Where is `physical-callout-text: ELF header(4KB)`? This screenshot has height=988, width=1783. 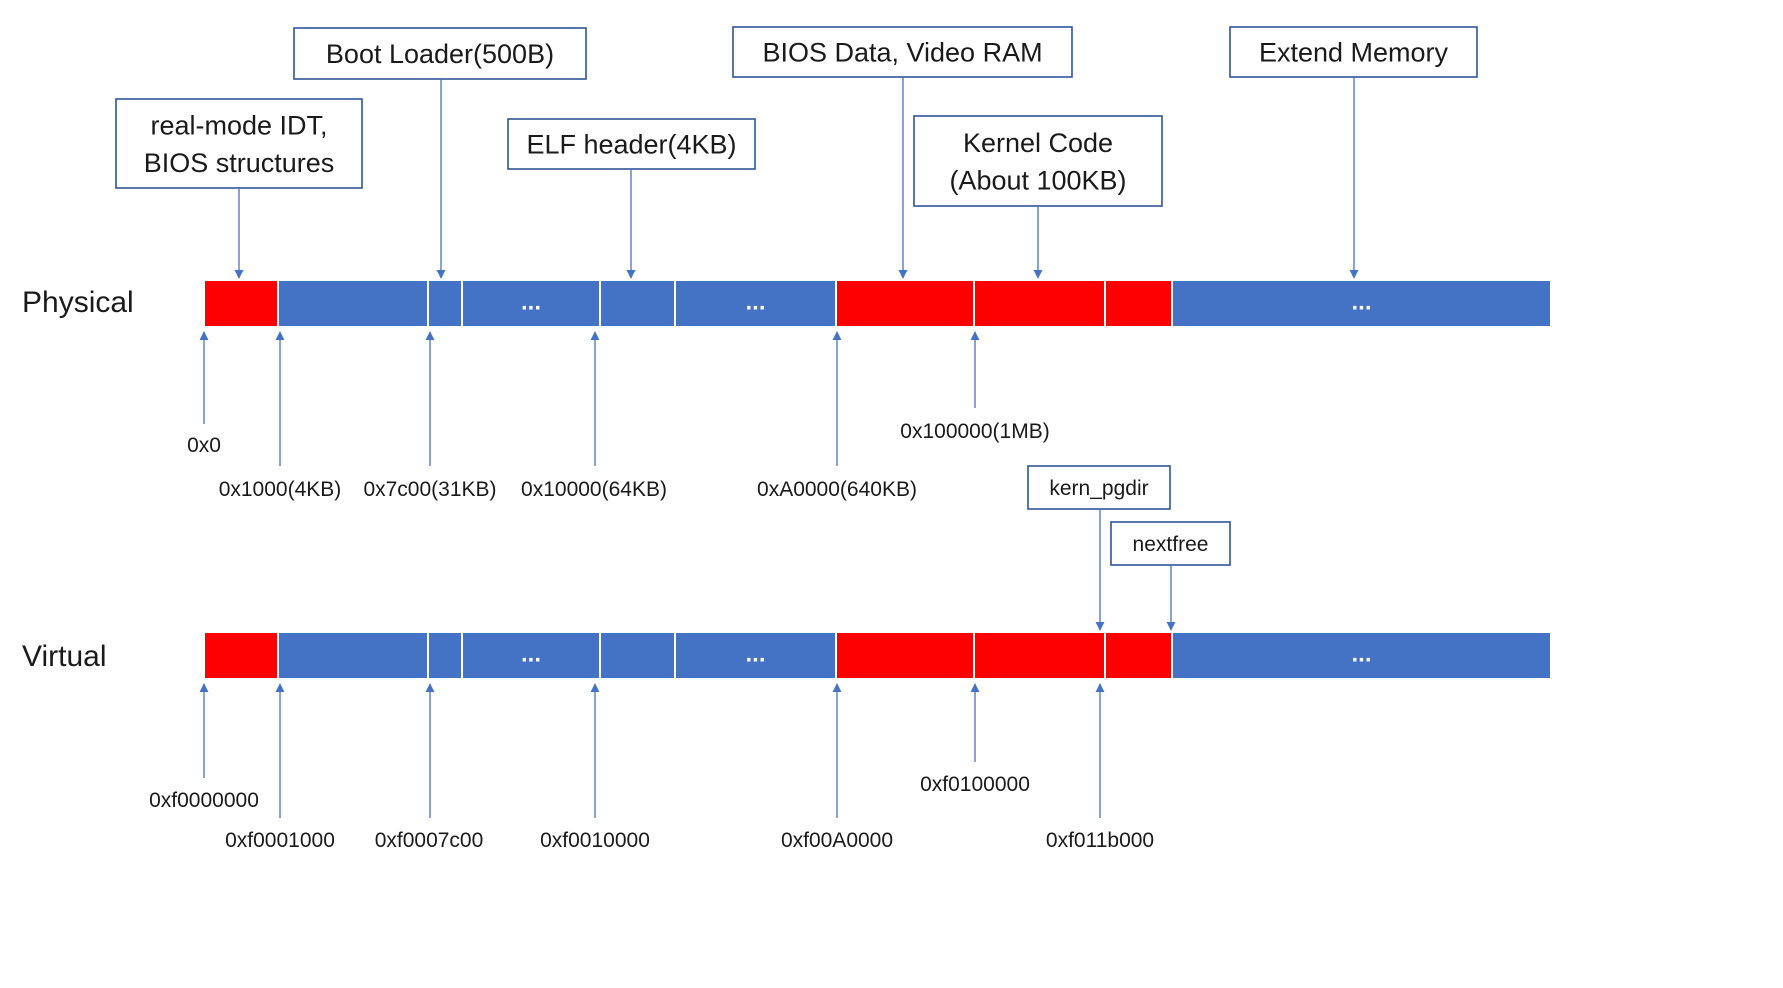 physical-callout-text: ELF header(4KB) is located at coordinates (631, 145).